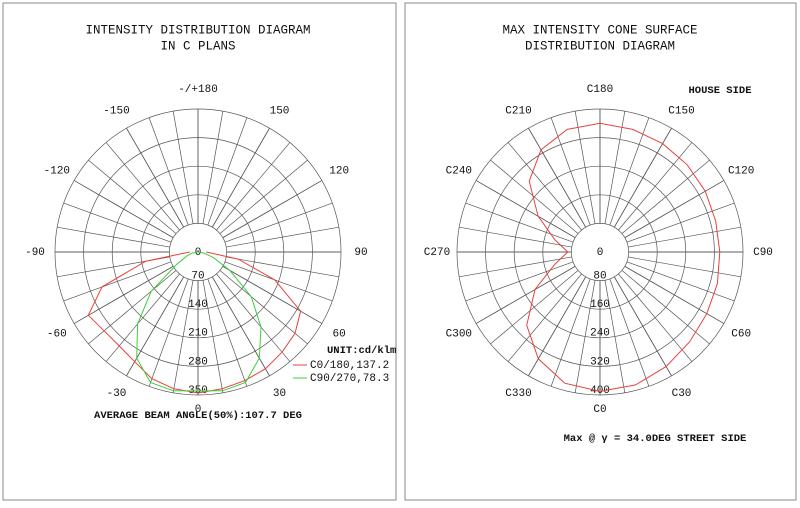 Image resolution: width=800 pixels, height=508 pixels. I want to click on unit-label: UNIT:cd/klm, so click(361, 351).